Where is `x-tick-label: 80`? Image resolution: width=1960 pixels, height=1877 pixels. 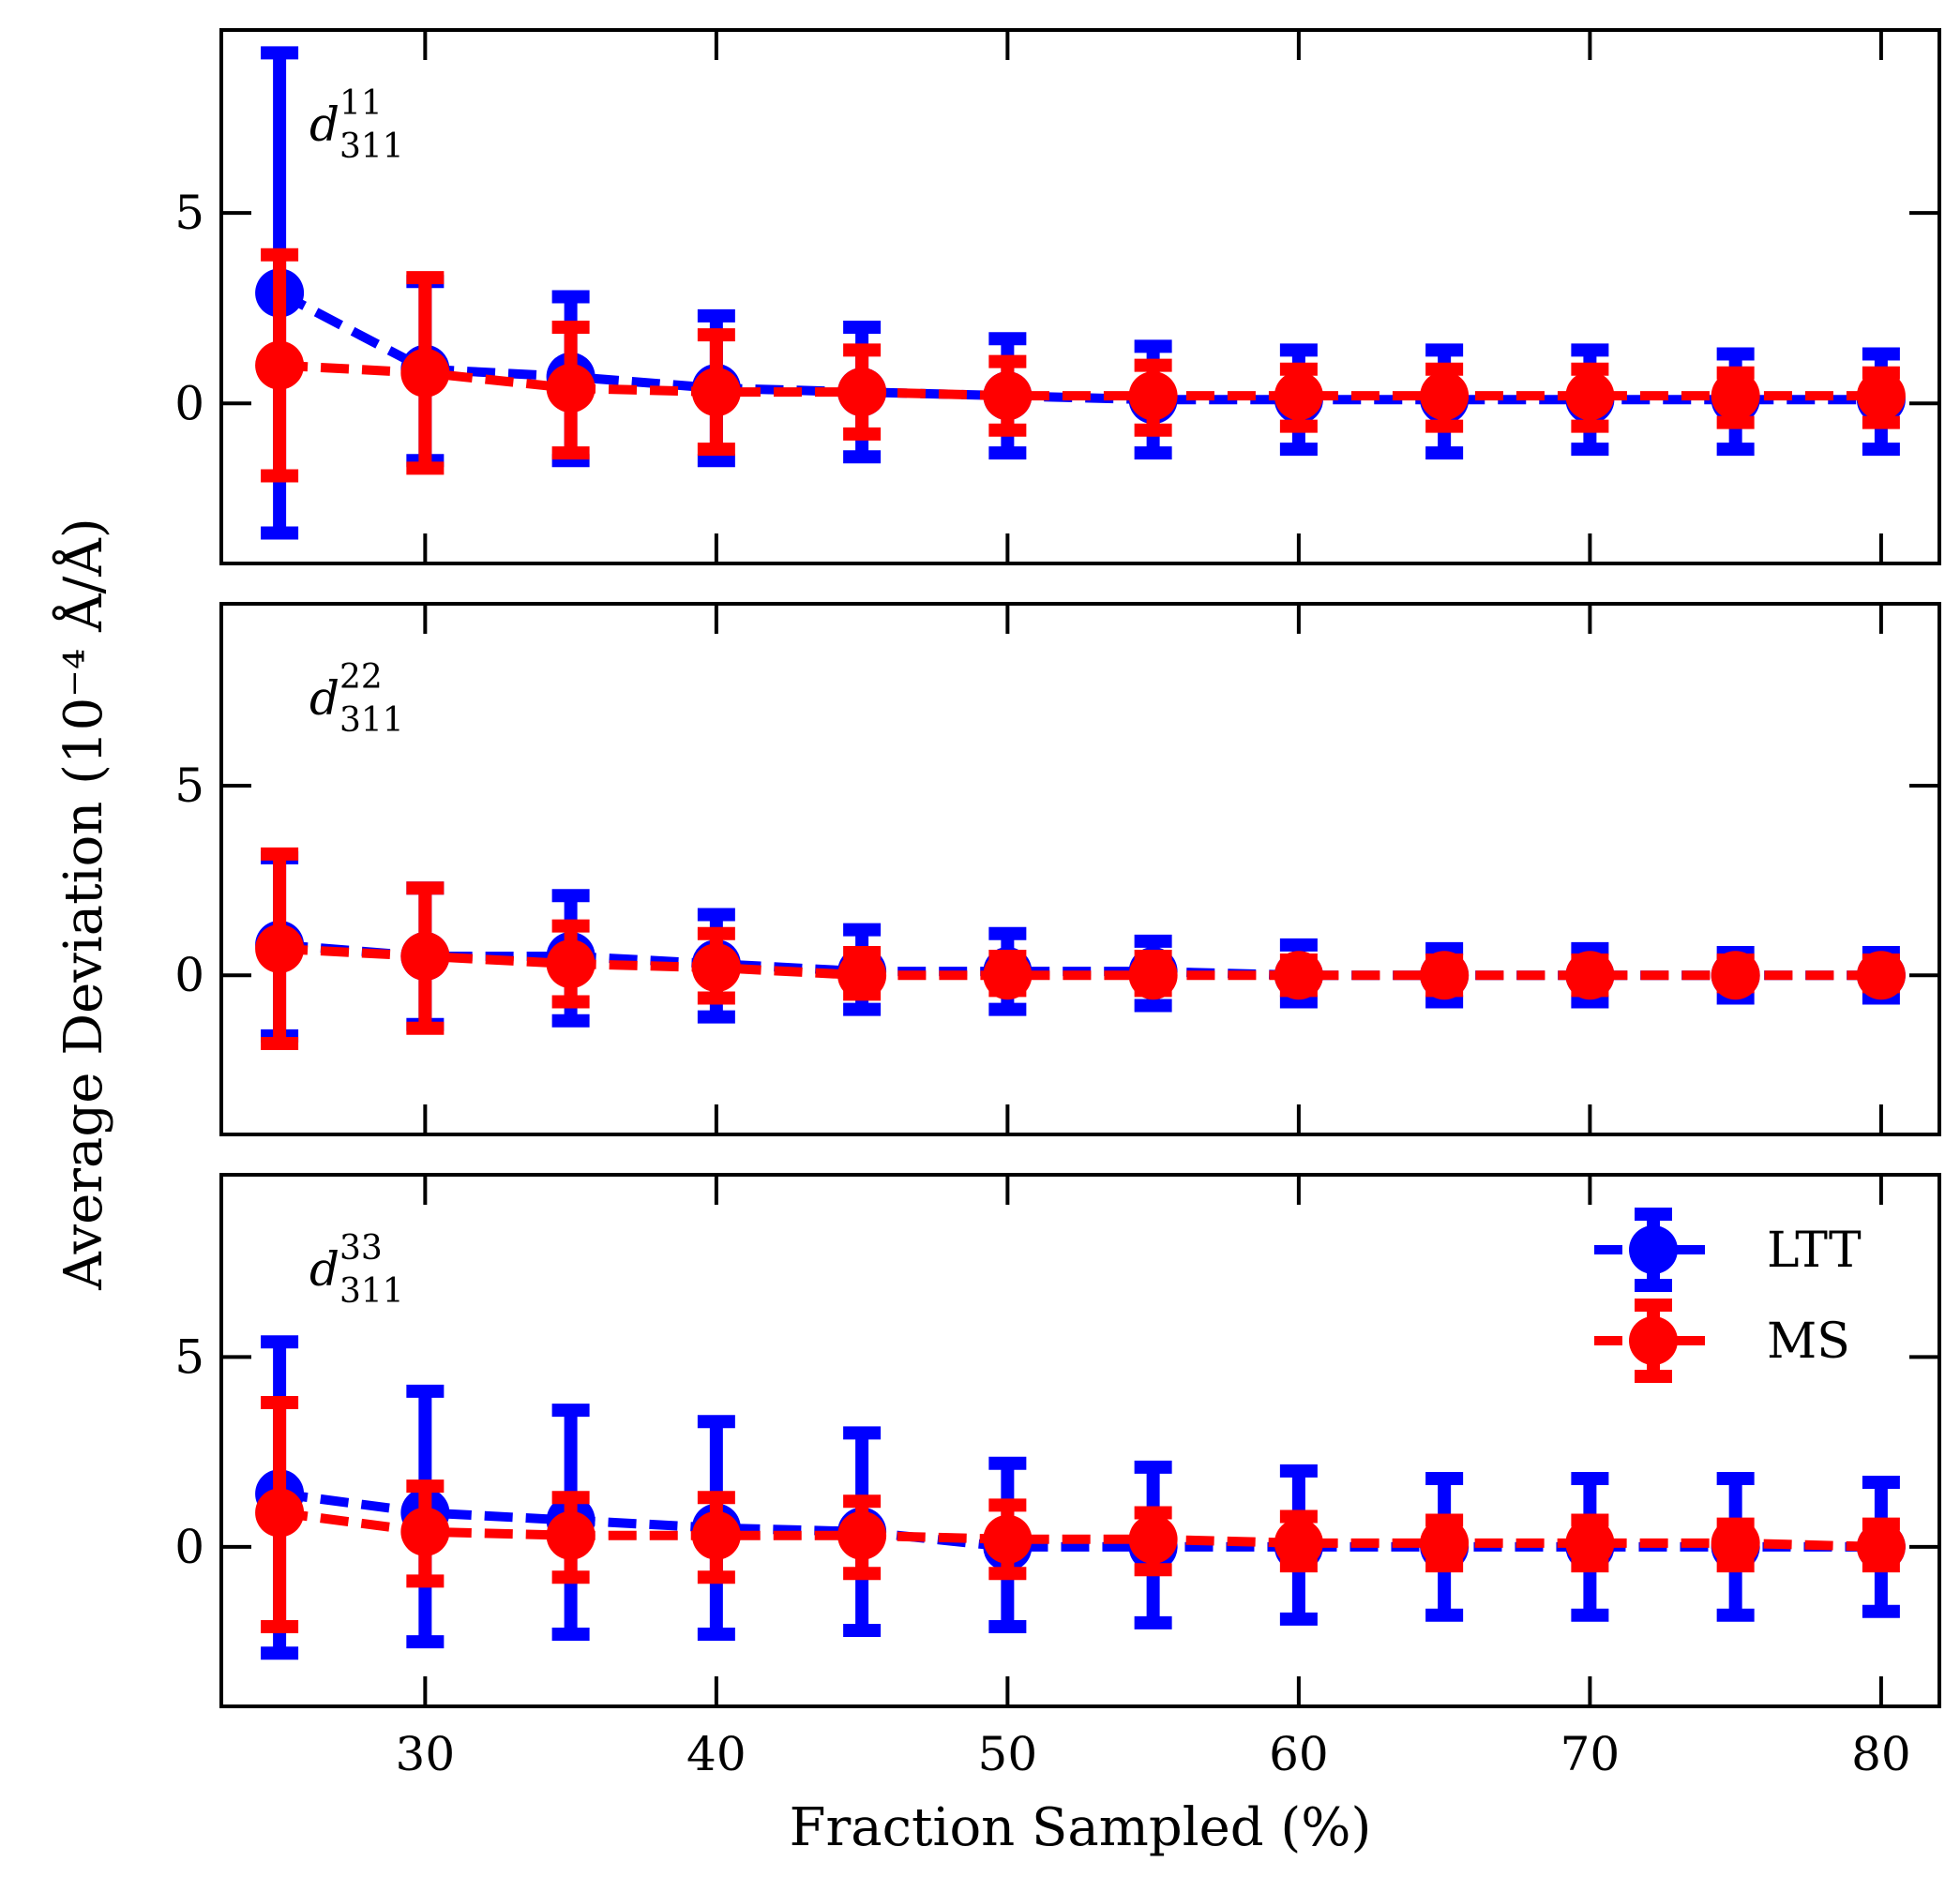 x-tick-label: 80 is located at coordinates (1881, 1754).